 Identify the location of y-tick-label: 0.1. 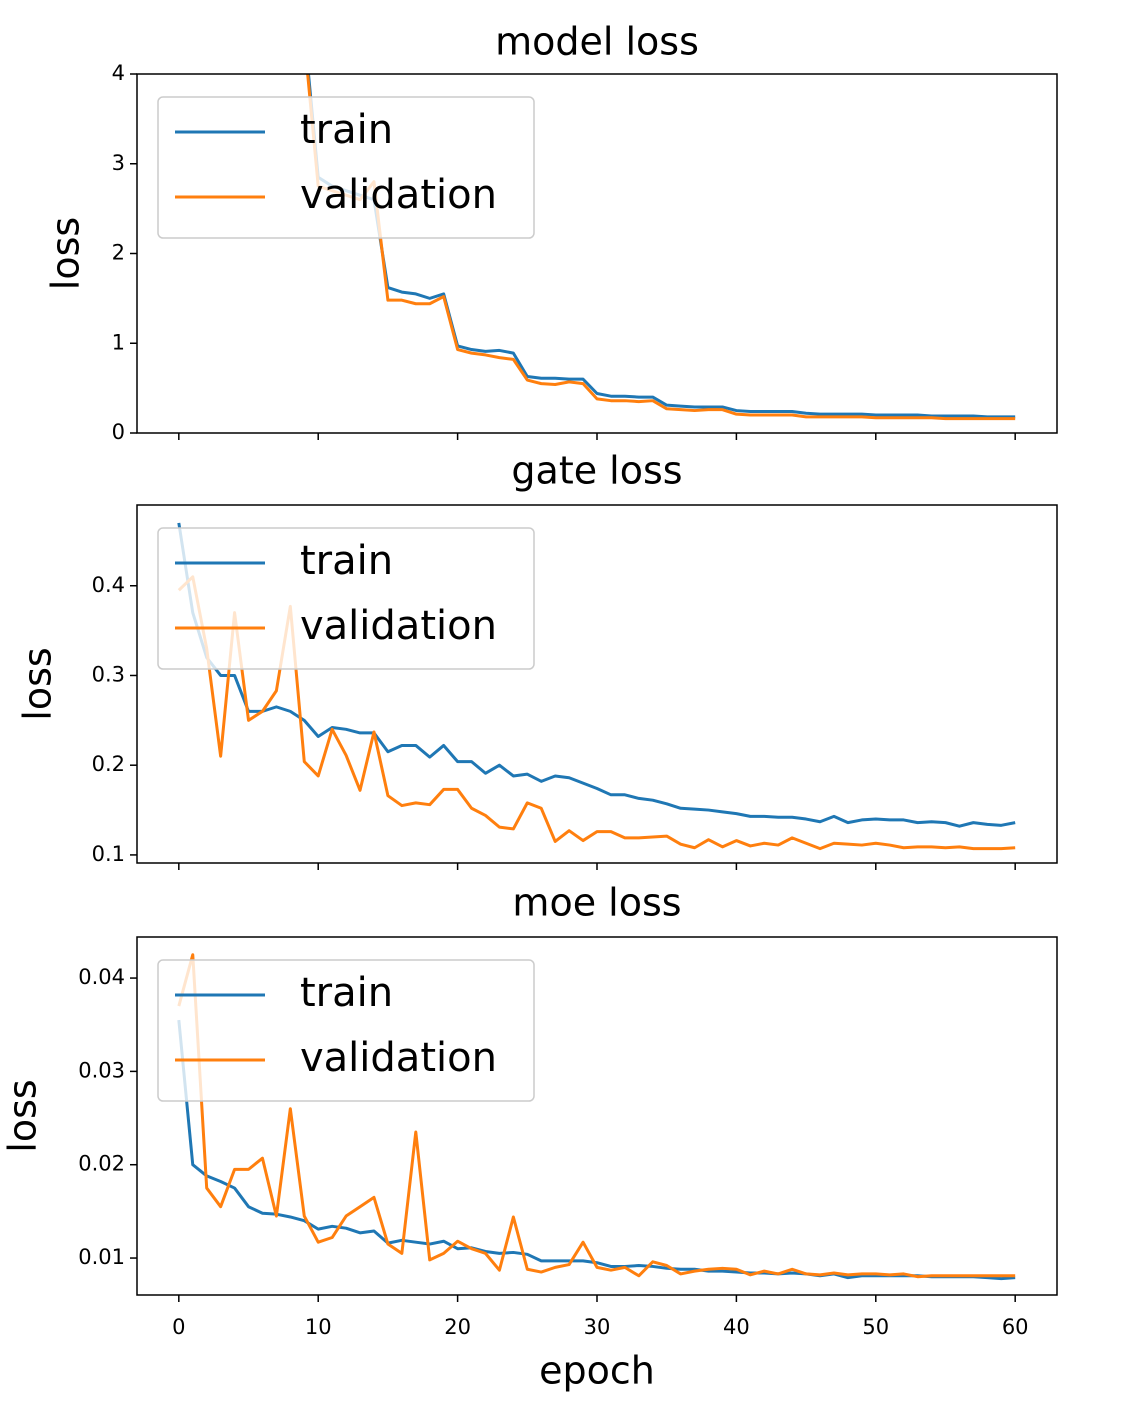
(108, 854).